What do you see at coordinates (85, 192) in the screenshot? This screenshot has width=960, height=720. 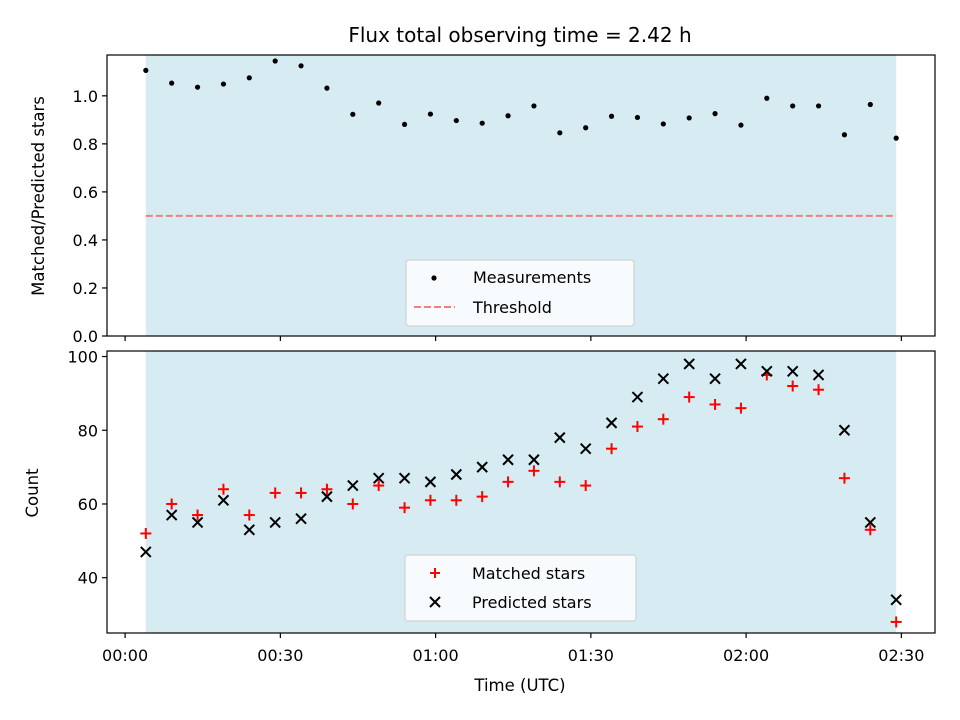 I see `ratio-ytick-label: 0.6` at bounding box center [85, 192].